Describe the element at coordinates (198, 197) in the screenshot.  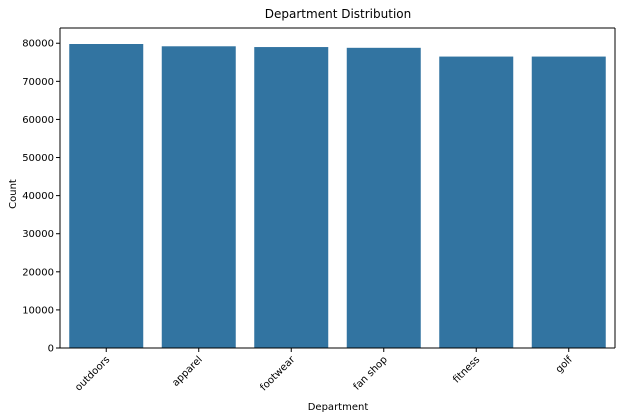
I see `bar-apparel` at that location.